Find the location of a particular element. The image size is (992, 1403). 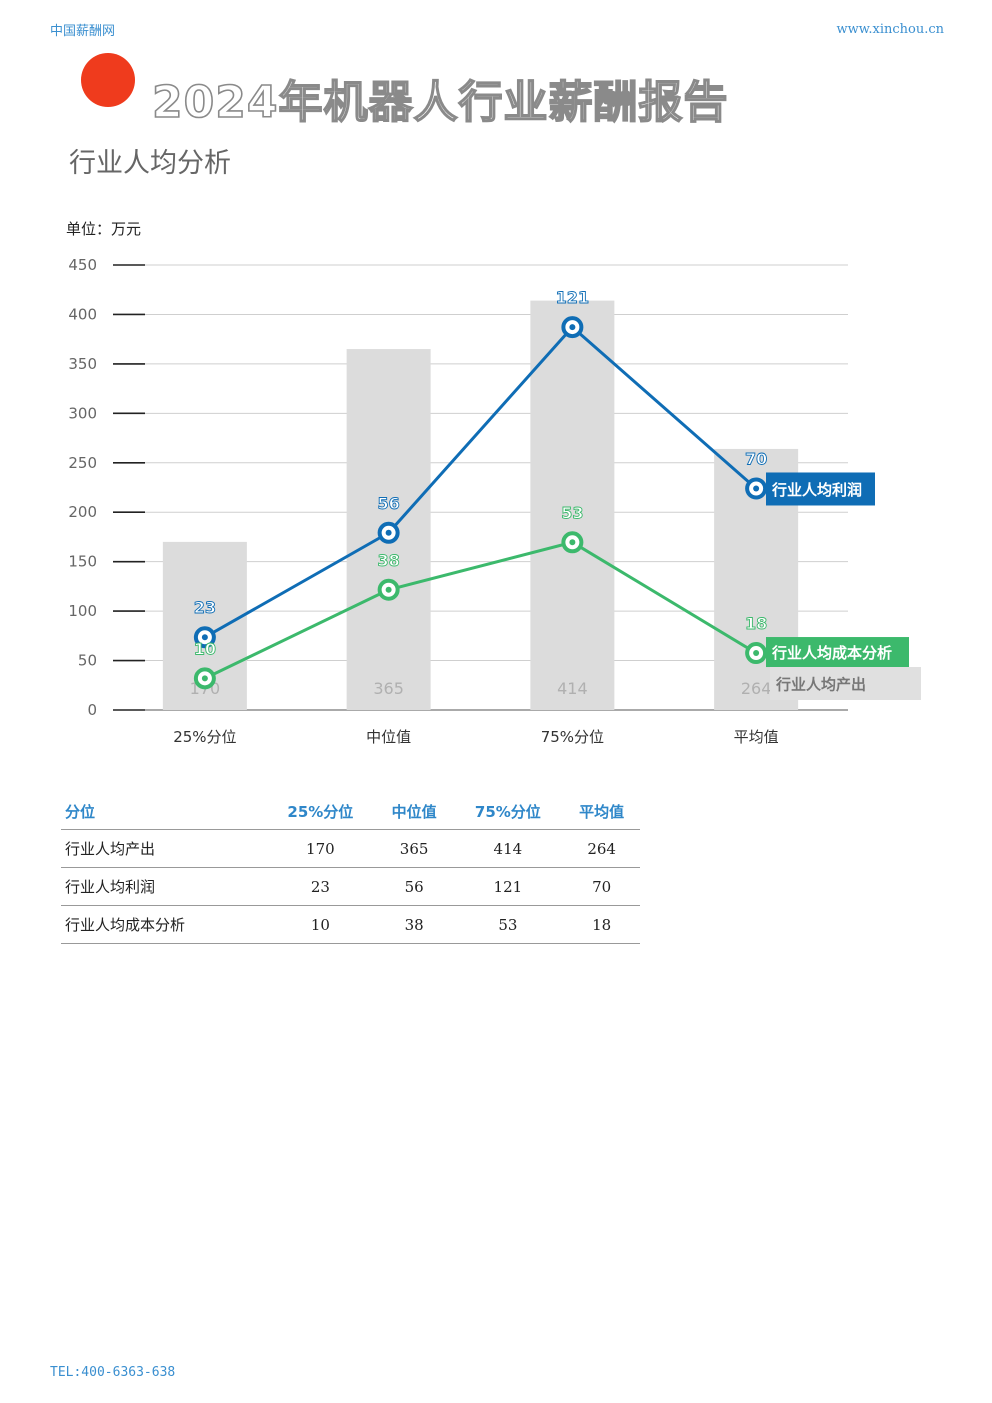

table-row: 行业人均产出 170 365 414 264 is located at coordinates (350, 848).